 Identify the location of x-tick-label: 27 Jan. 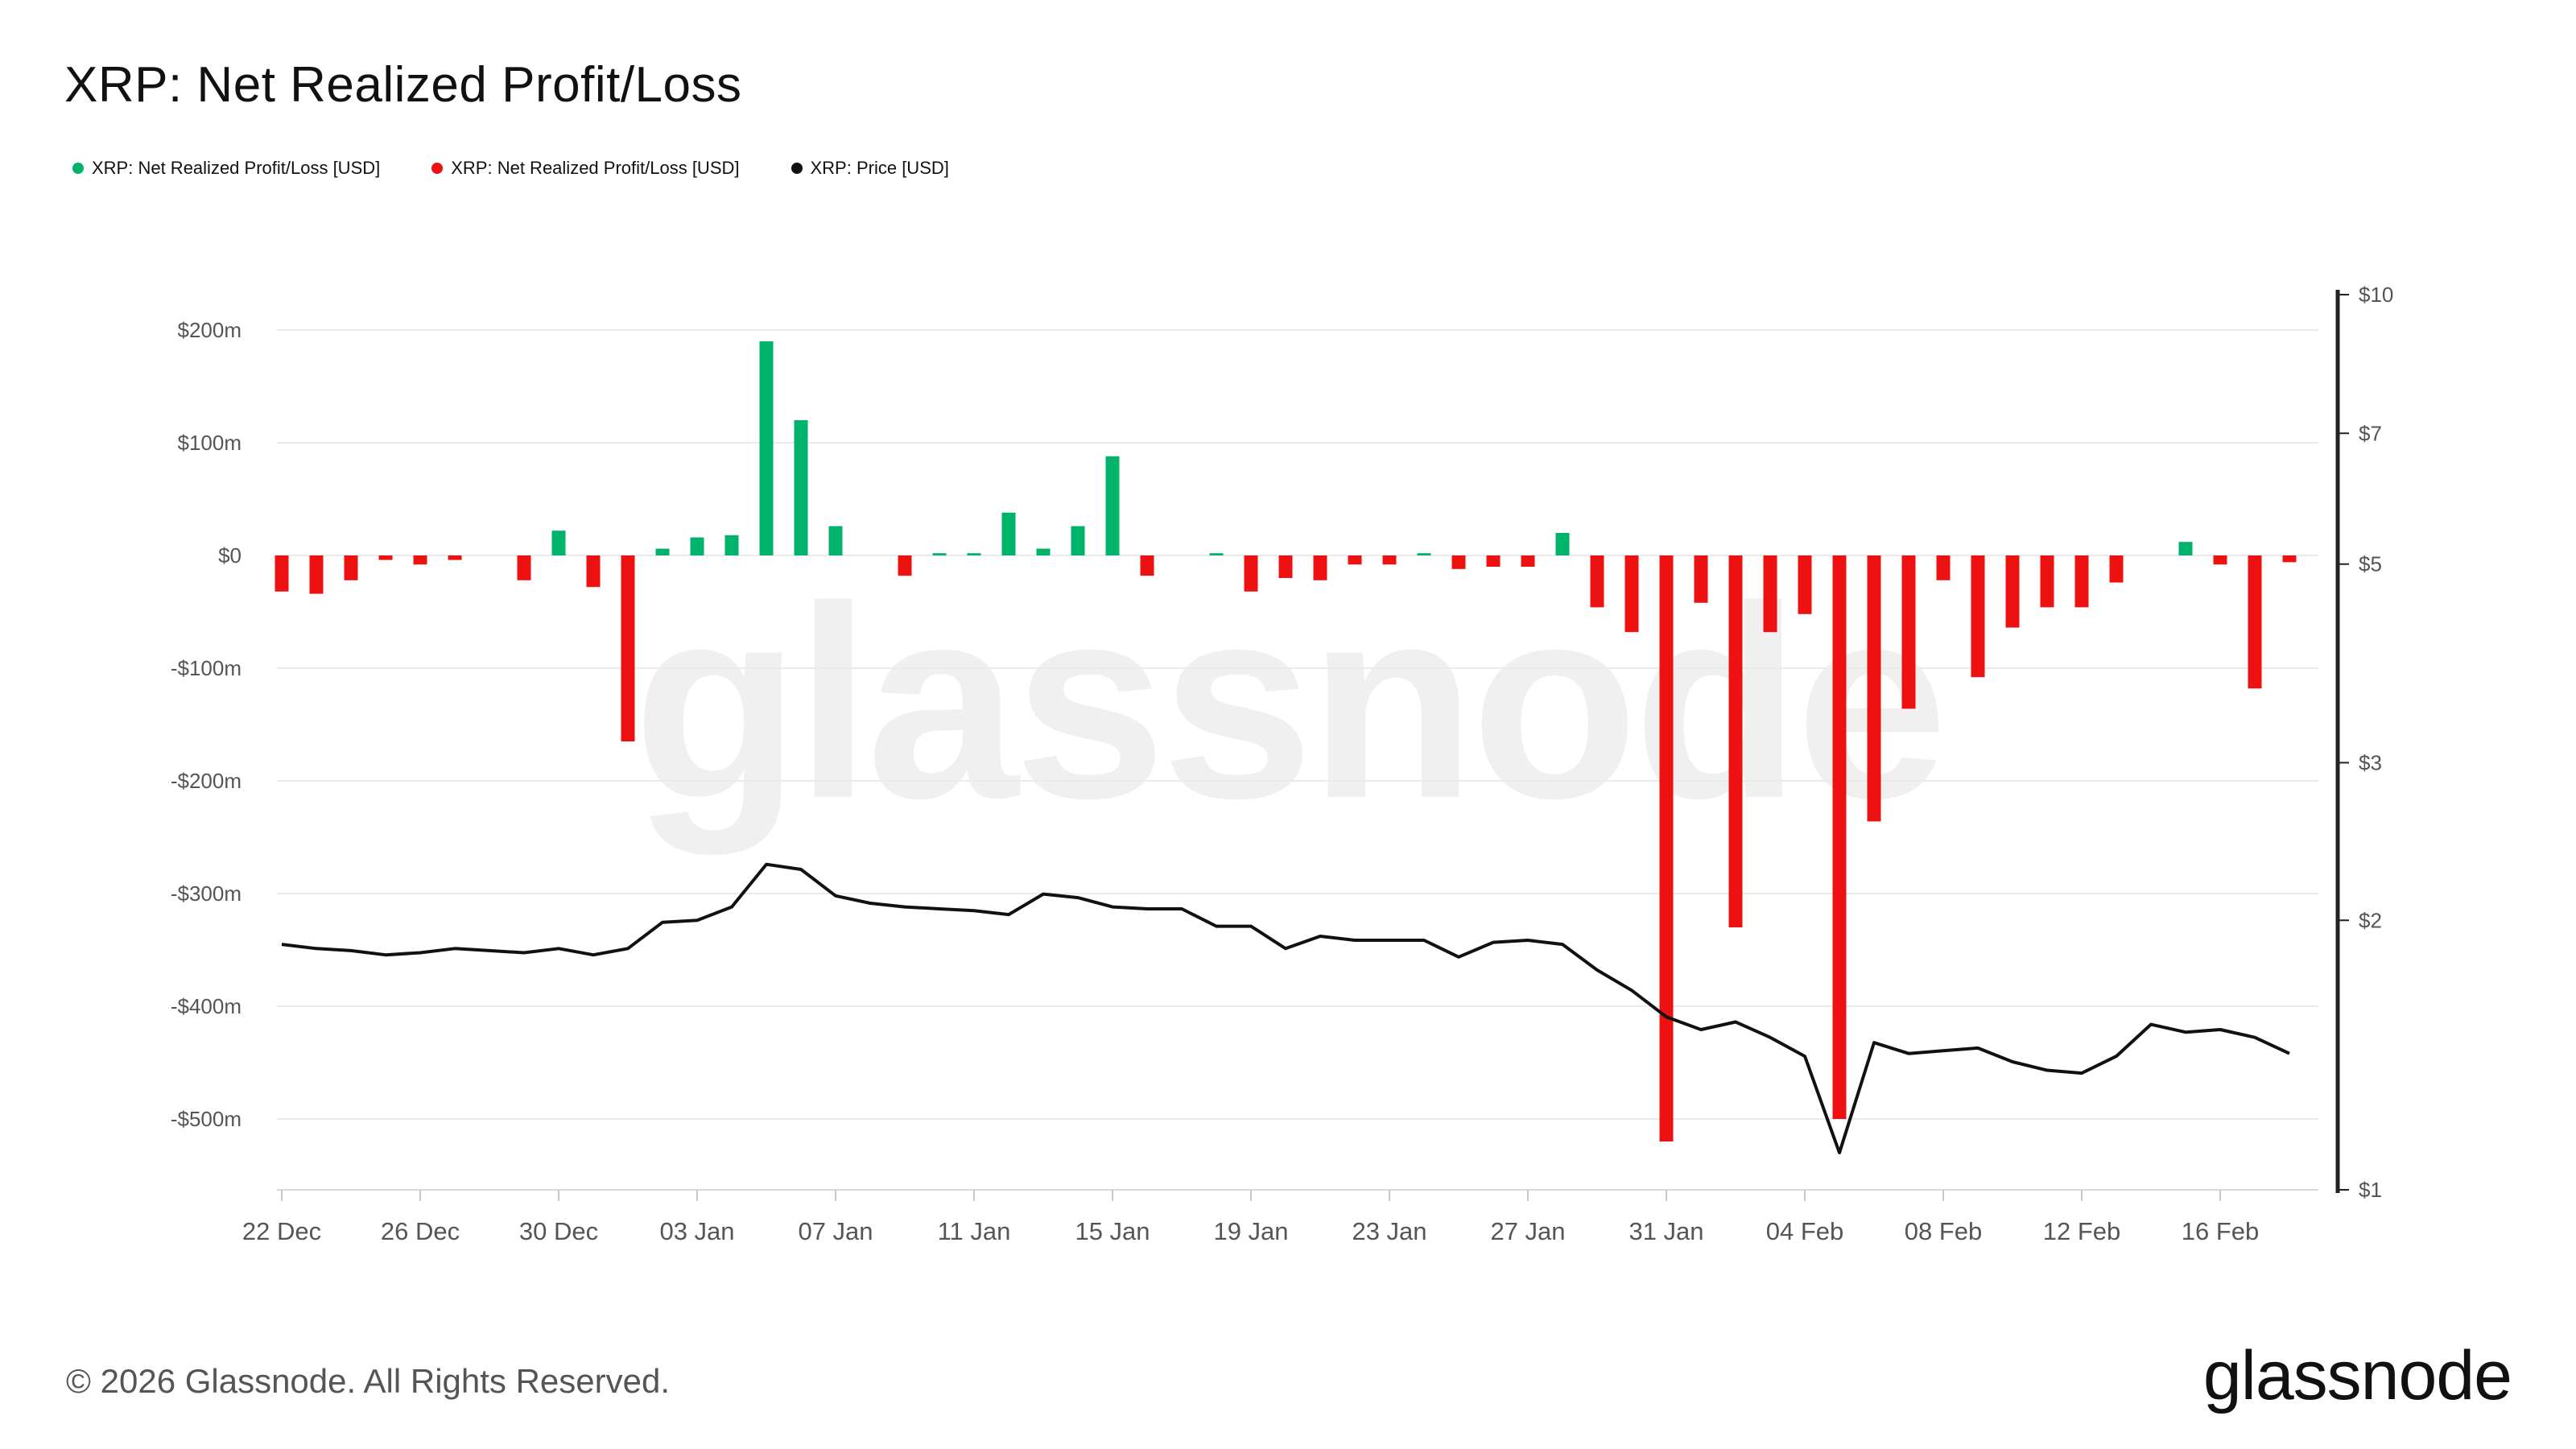
(1527, 1231).